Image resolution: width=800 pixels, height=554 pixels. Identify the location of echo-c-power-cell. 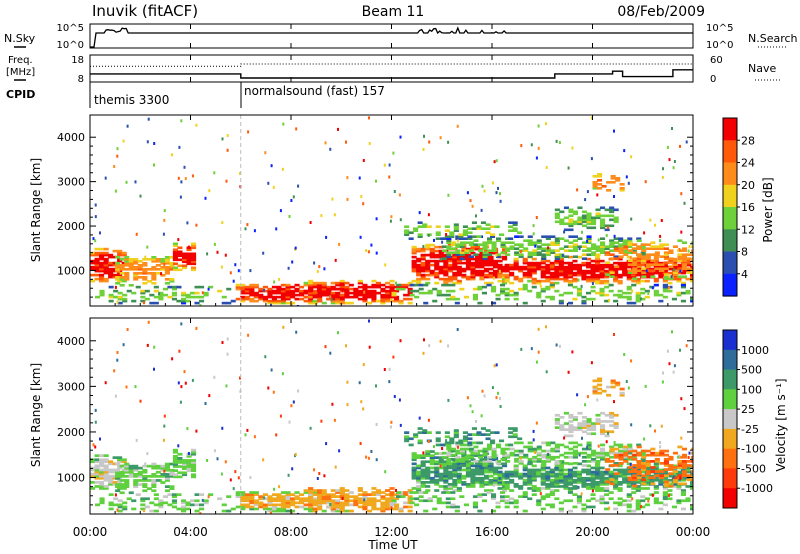
(185, 254).